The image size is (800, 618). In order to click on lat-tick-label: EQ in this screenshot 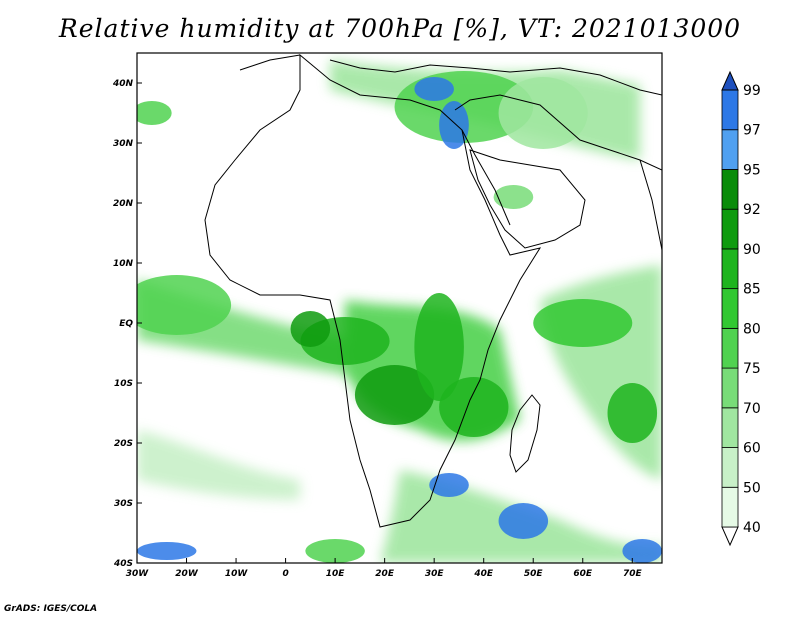, I will do `click(126, 324)`.